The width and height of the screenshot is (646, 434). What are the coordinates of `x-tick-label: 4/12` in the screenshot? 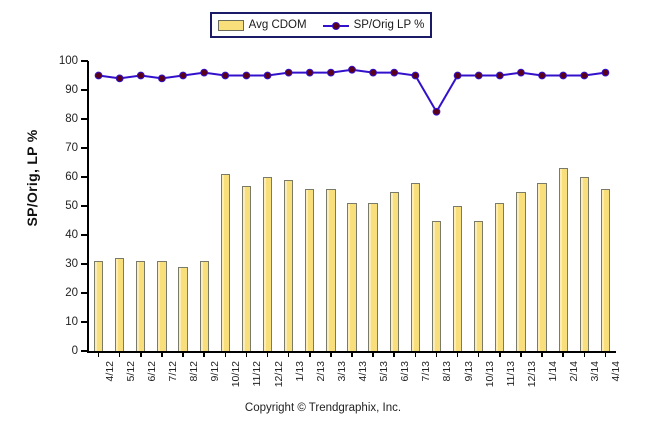 It's located at (109, 371).